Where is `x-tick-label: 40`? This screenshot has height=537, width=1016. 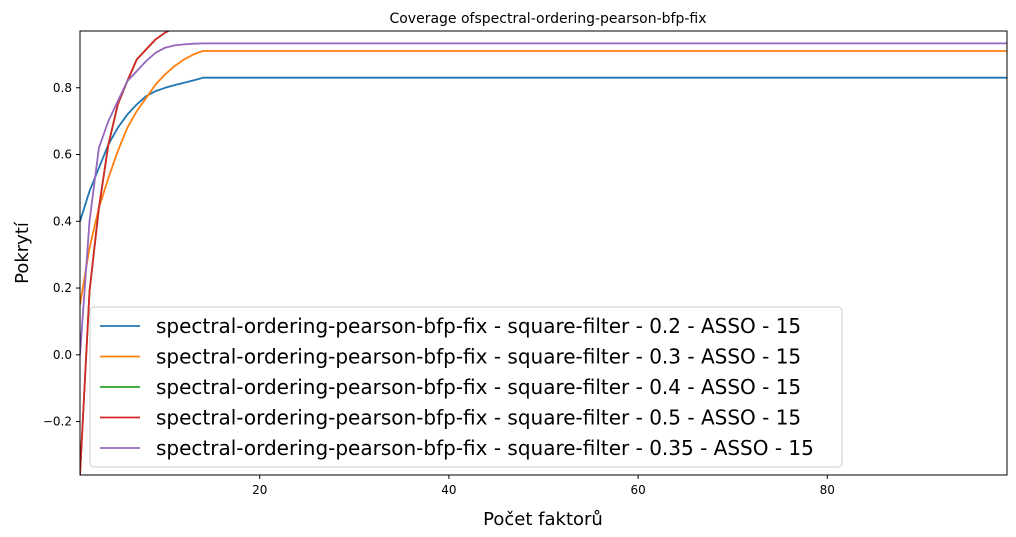
x-tick-label: 40 is located at coordinates (448, 490).